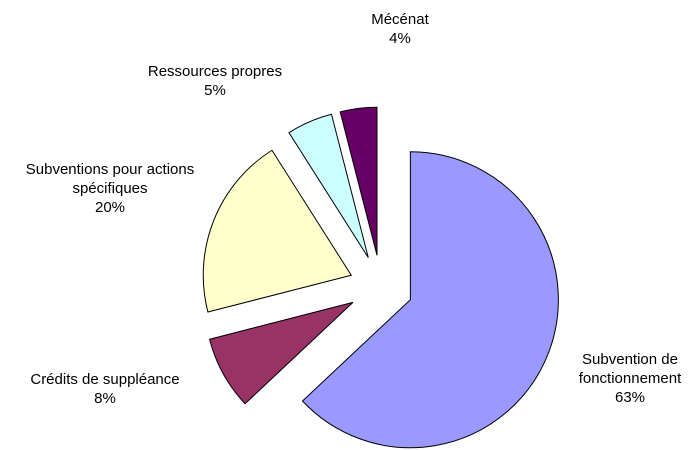 The width and height of the screenshot is (692, 450). Describe the element at coordinates (110, 179) in the screenshot. I see `category-name: Subventions pour actions spécifiques` at that location.